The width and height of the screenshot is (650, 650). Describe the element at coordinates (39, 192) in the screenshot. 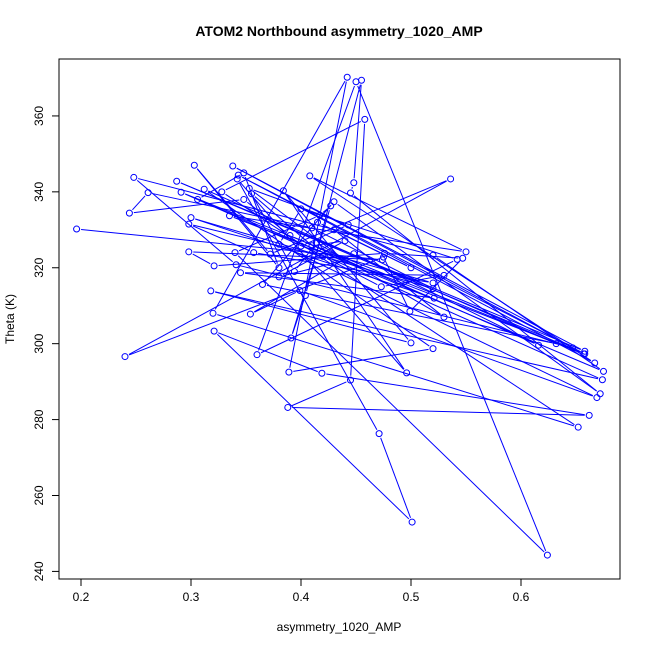

I see `y-tick-label: 340` at that location.